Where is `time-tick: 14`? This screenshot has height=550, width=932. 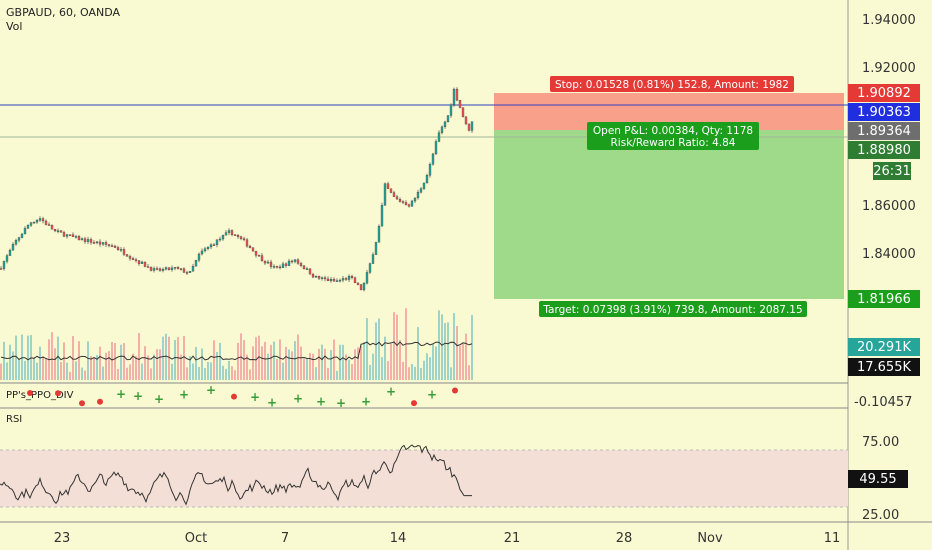
time-tick: 14 is located at coordinates (398, 538).